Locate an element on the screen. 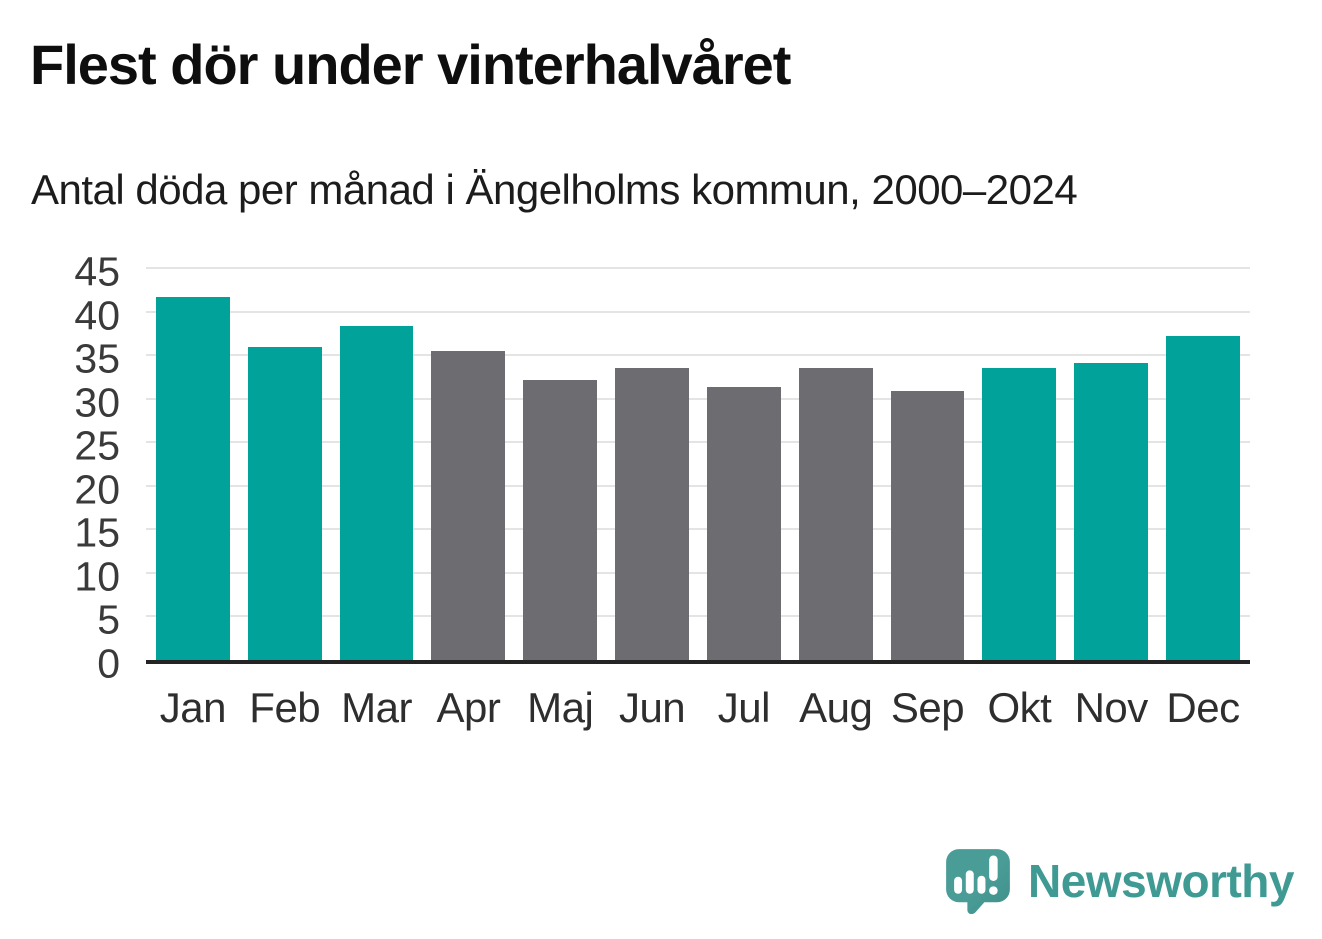 The height and width of the screenshot is (939, 1322). y-tick-label: 20 is located at coordinates (97, 489).